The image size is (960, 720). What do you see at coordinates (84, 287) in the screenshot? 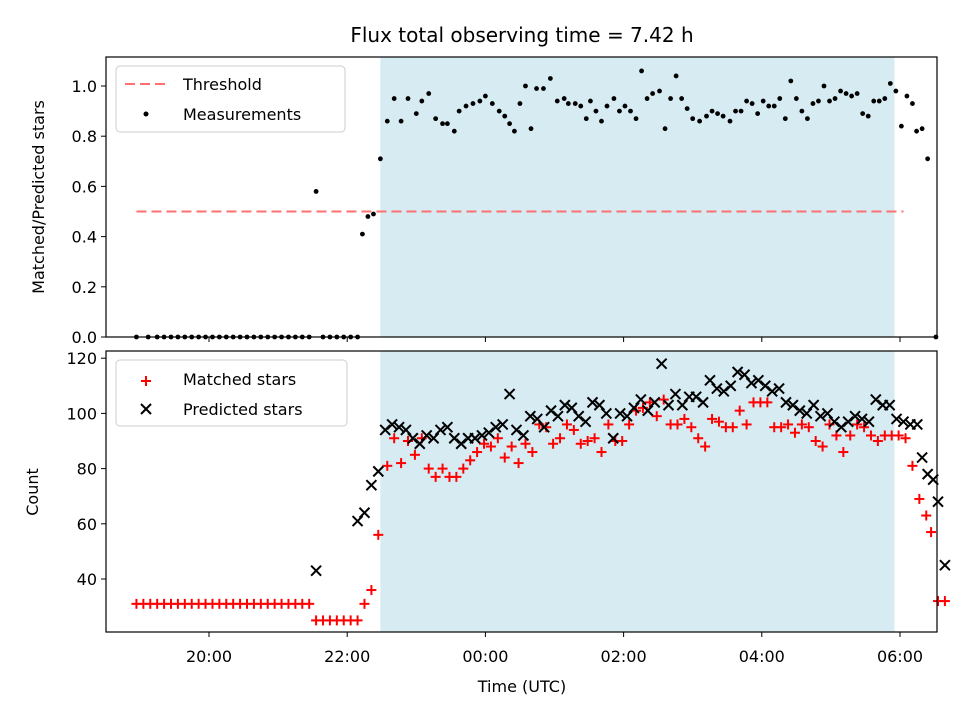
I see `top-y-tick-label: 0.2` at bounding box center [84, 287].